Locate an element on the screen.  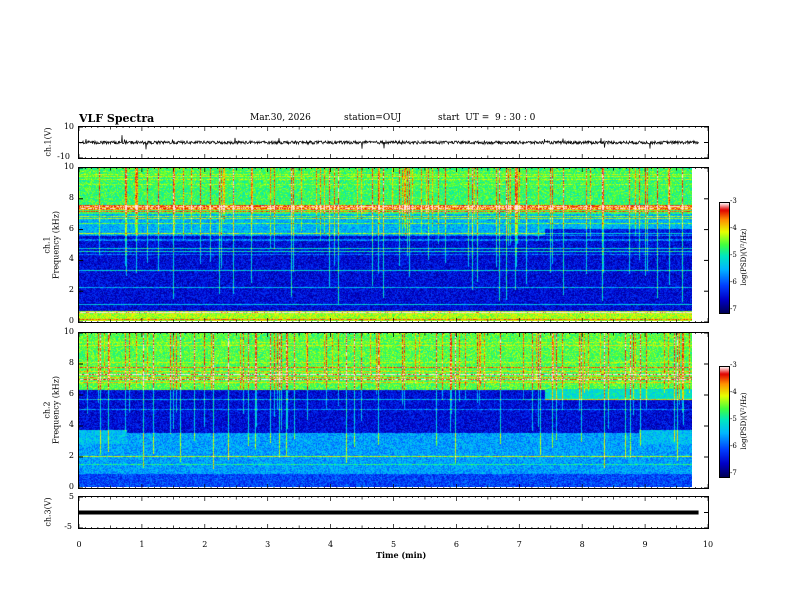
time-tick-label: 7 is located at coordinates (519, 544).